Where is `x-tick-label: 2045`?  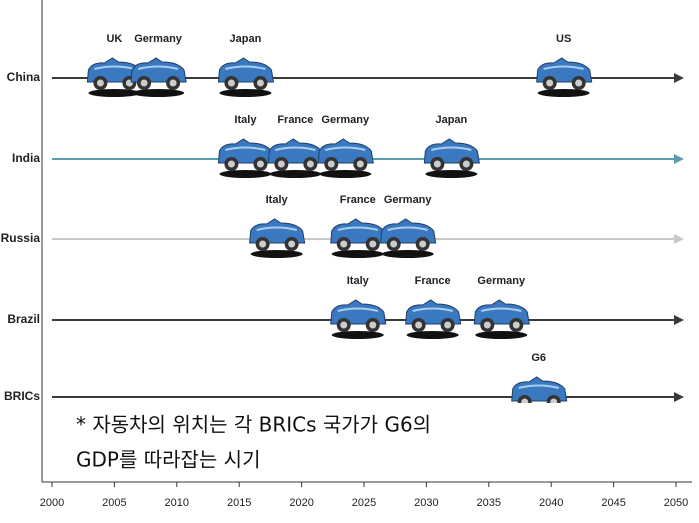
x-tick-label: 2045 is located at coordinates (613, 503).